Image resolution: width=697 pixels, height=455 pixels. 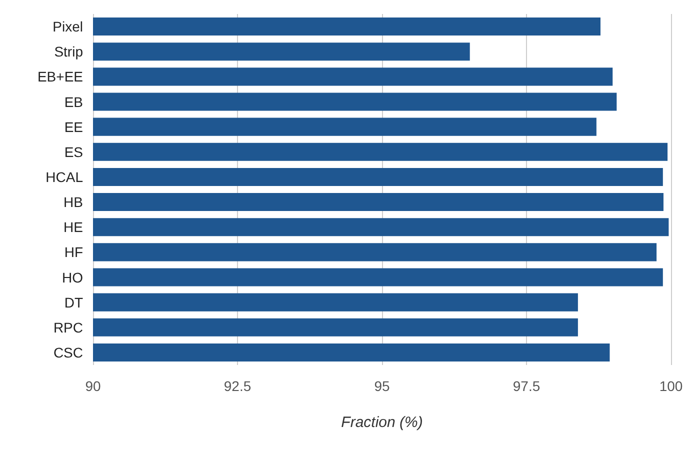 What do you see at coordinates (526, 386) in the screenshot?
I see `x-tick-label: 97.5` at bounding box center [526, 386].